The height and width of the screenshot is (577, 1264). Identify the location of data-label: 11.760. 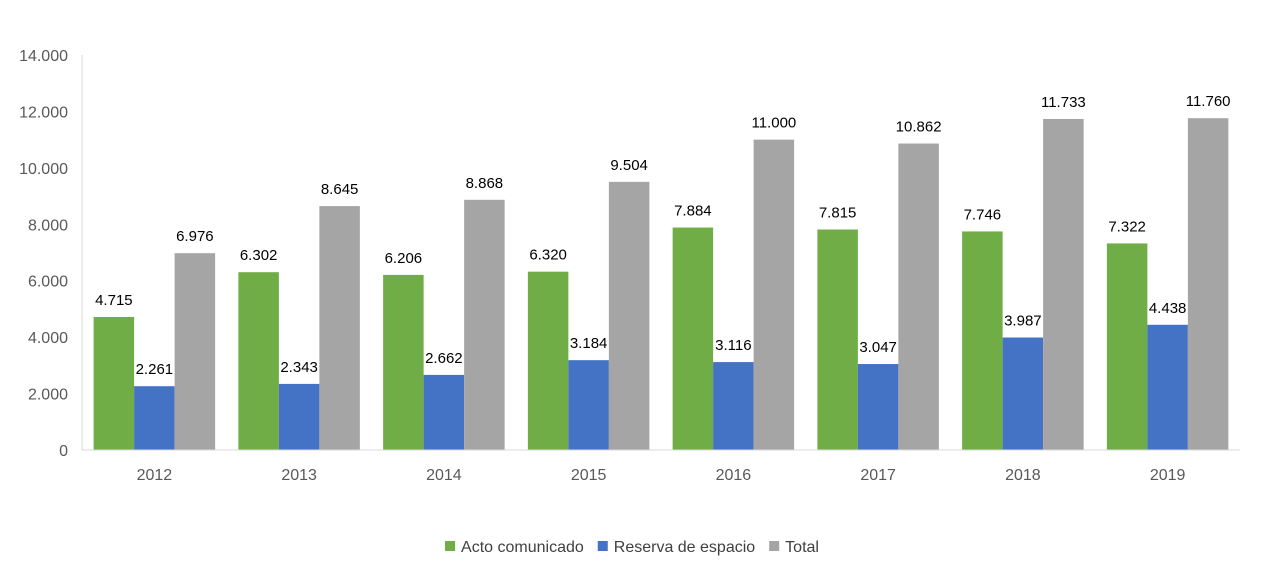
(1208, 101).